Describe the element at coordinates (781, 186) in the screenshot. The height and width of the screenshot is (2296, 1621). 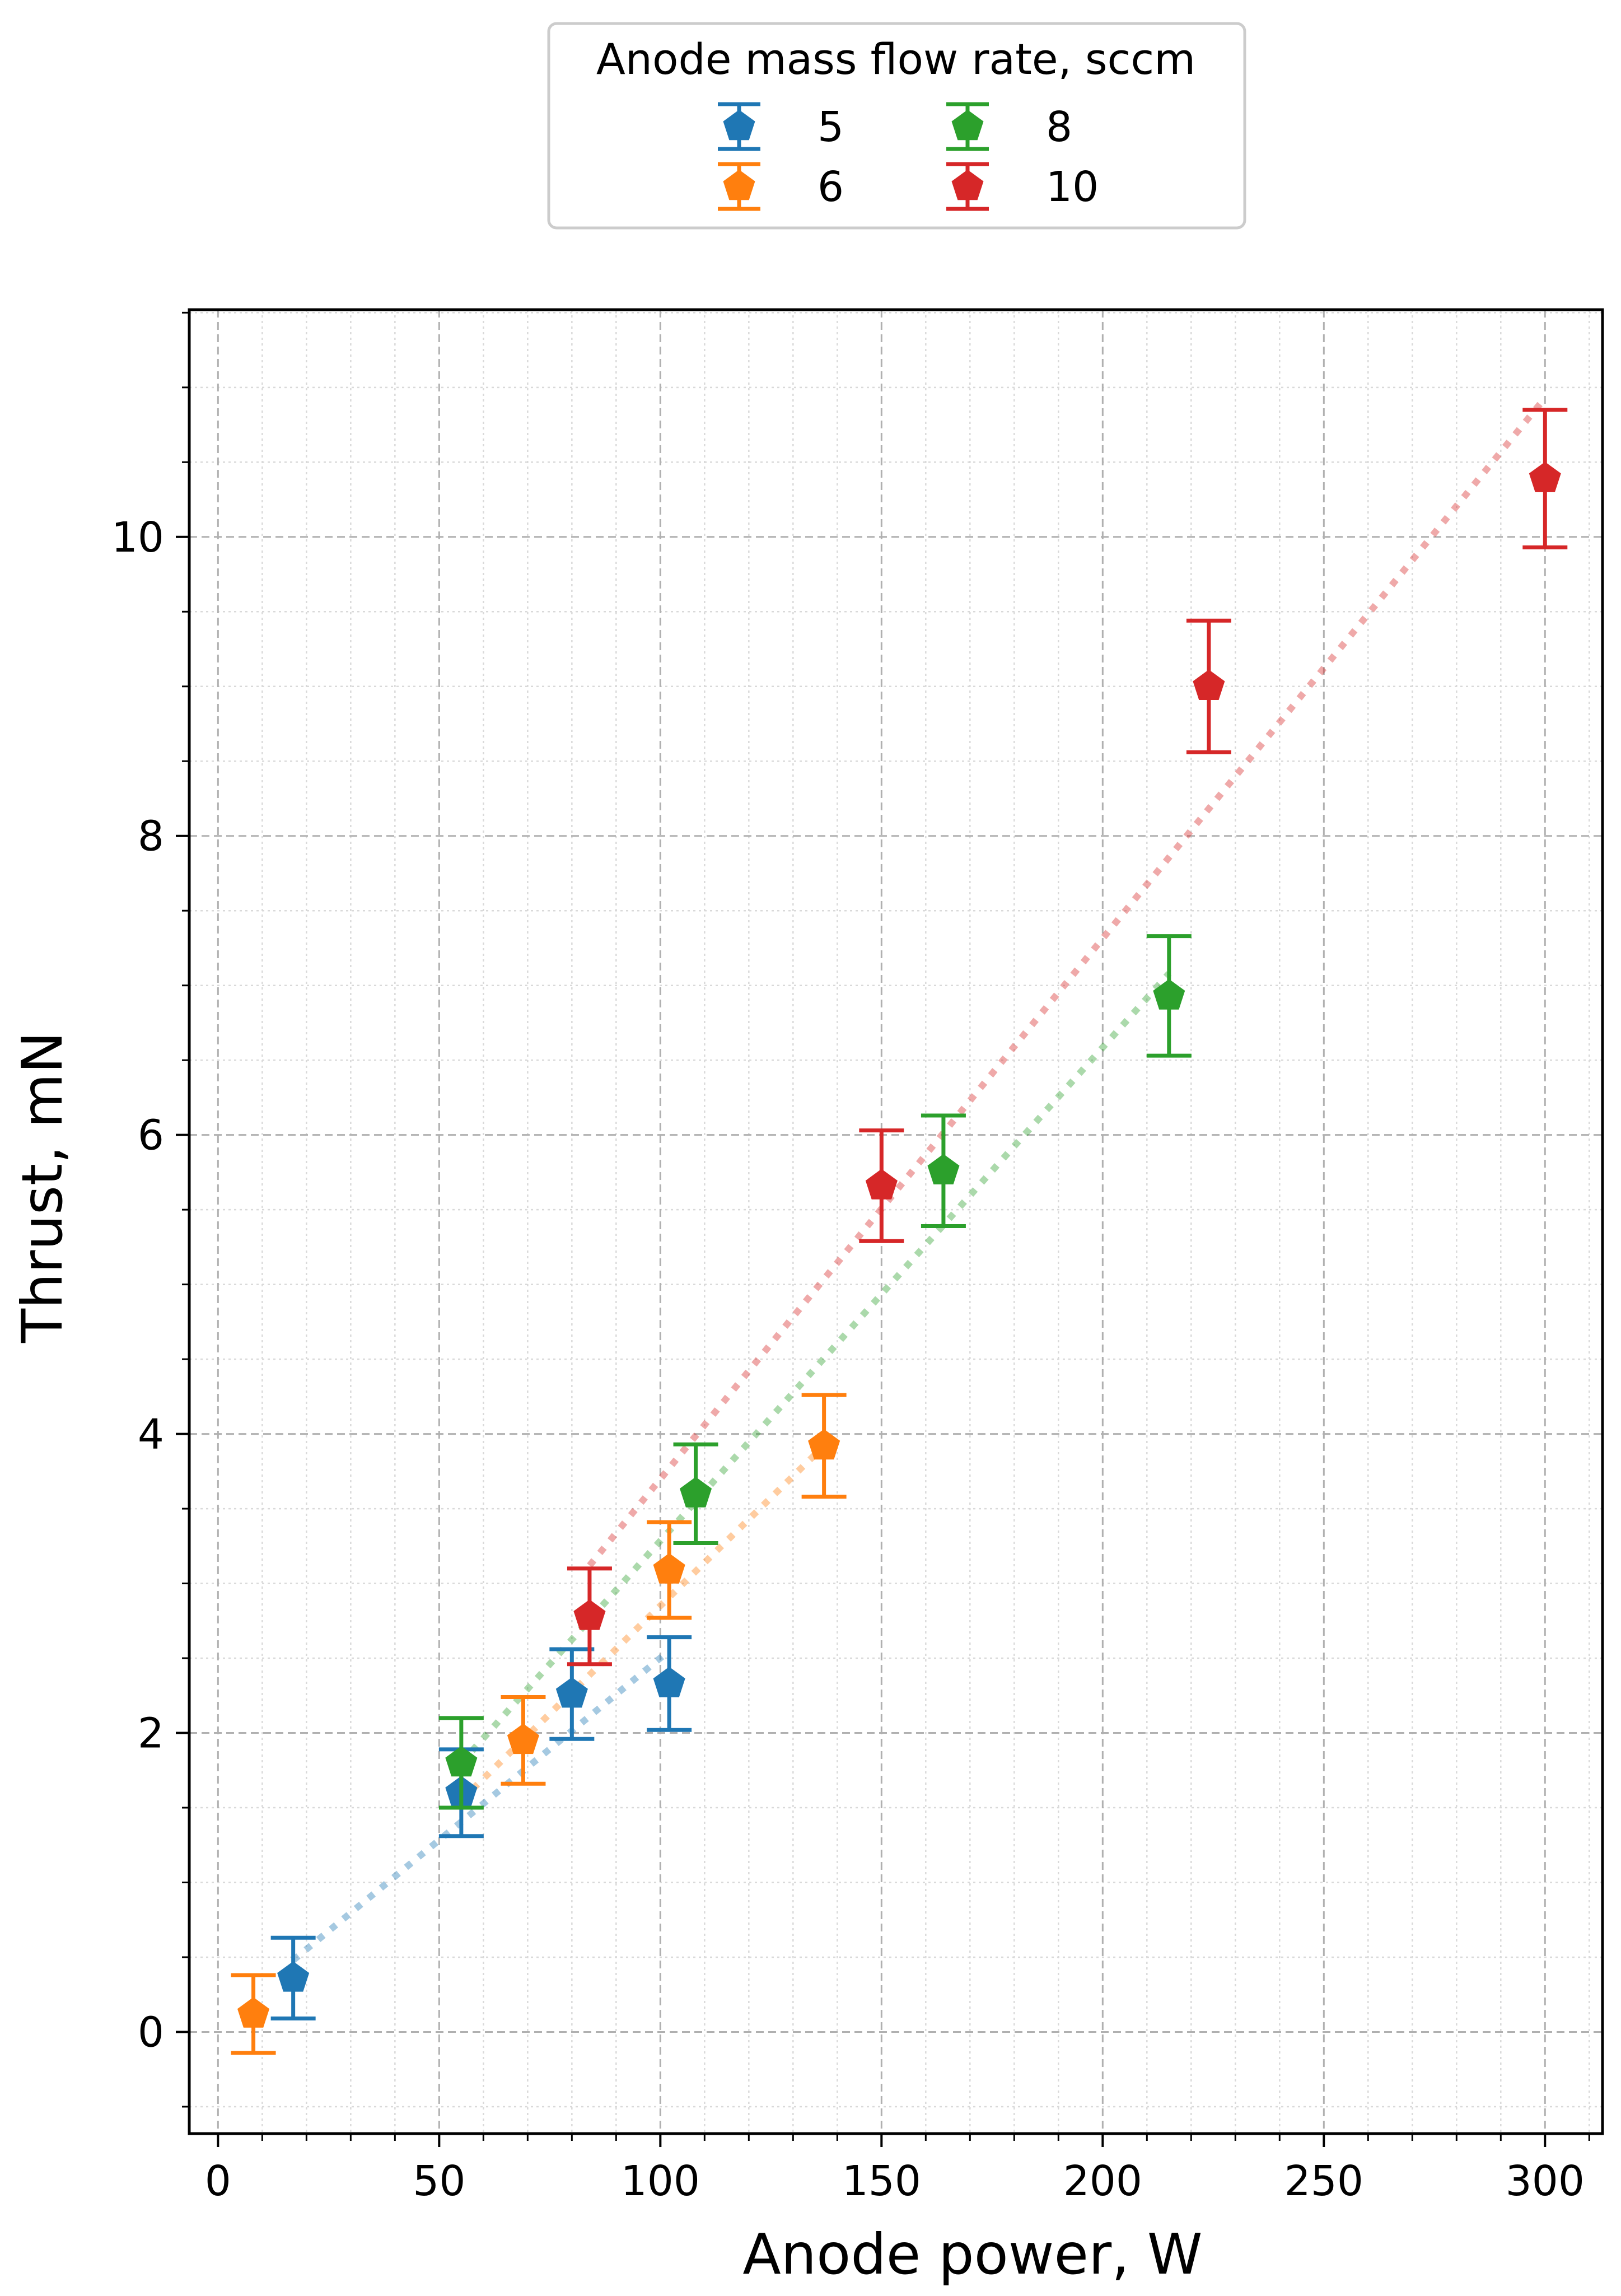
I see `legend-entry-6: 6` at that location.